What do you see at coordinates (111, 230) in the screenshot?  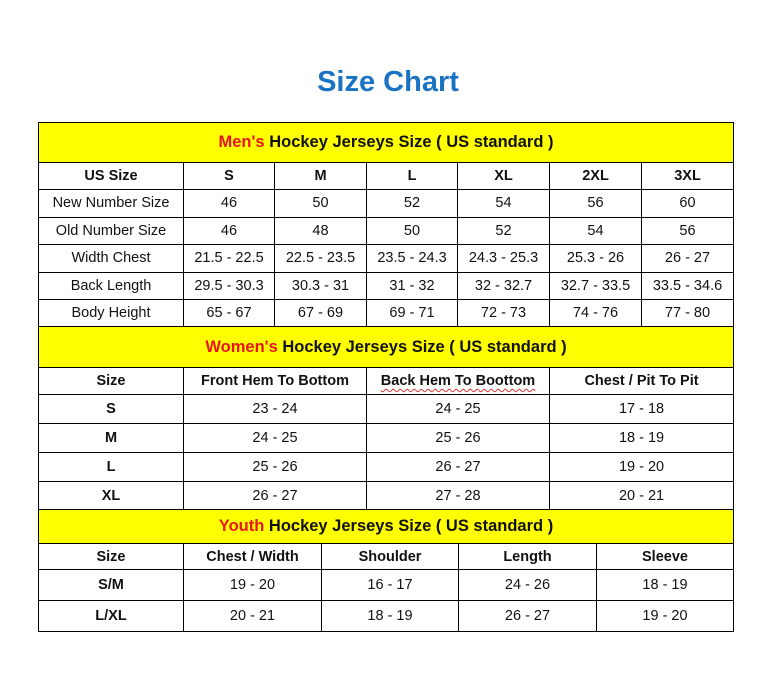 I see `row-label: Old Number Size` at bounding box center [111, 230].